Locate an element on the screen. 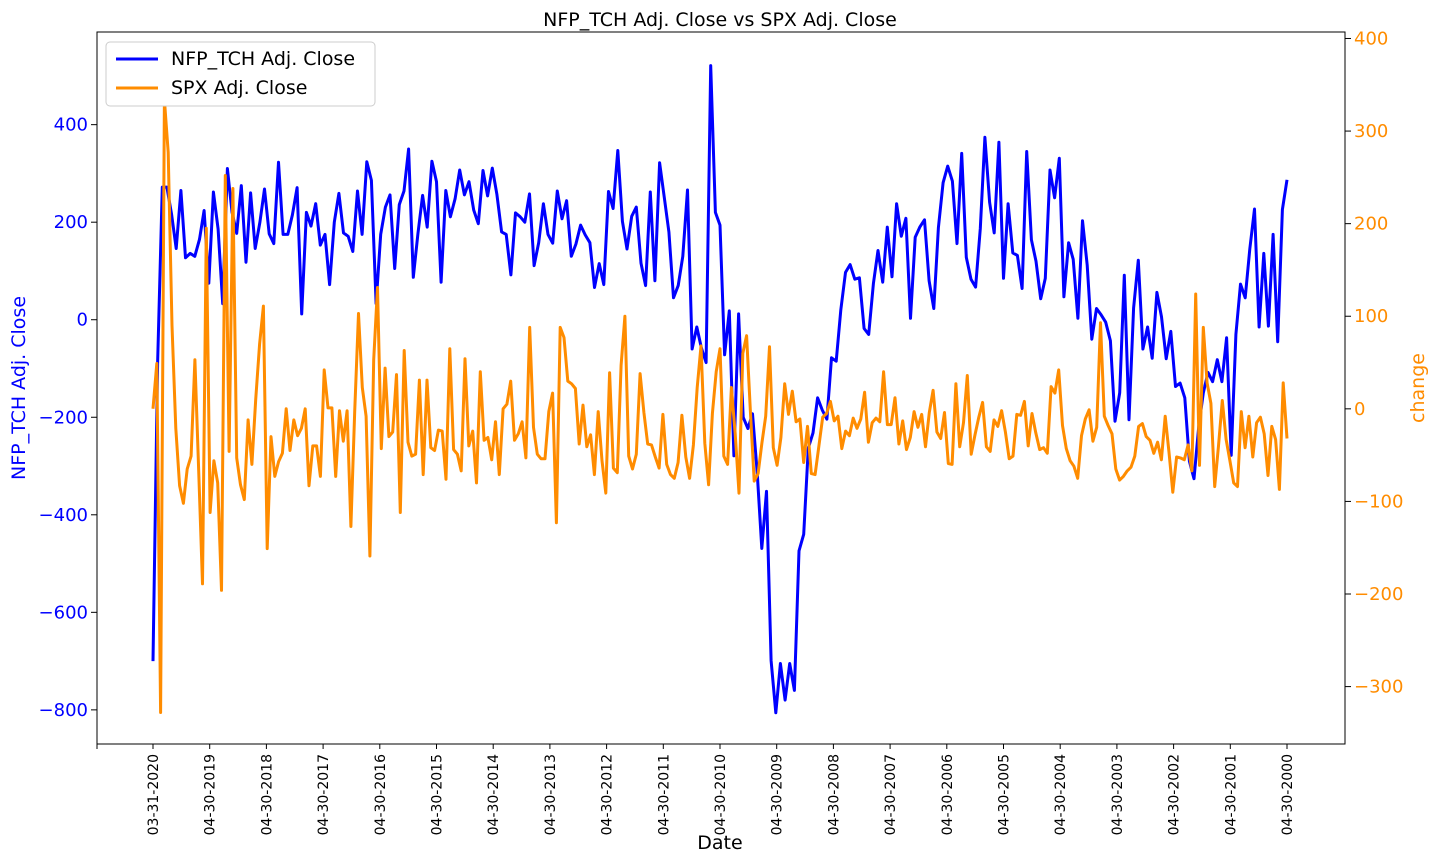  left-tick-label: 200 is located at coordinates (71, 222).